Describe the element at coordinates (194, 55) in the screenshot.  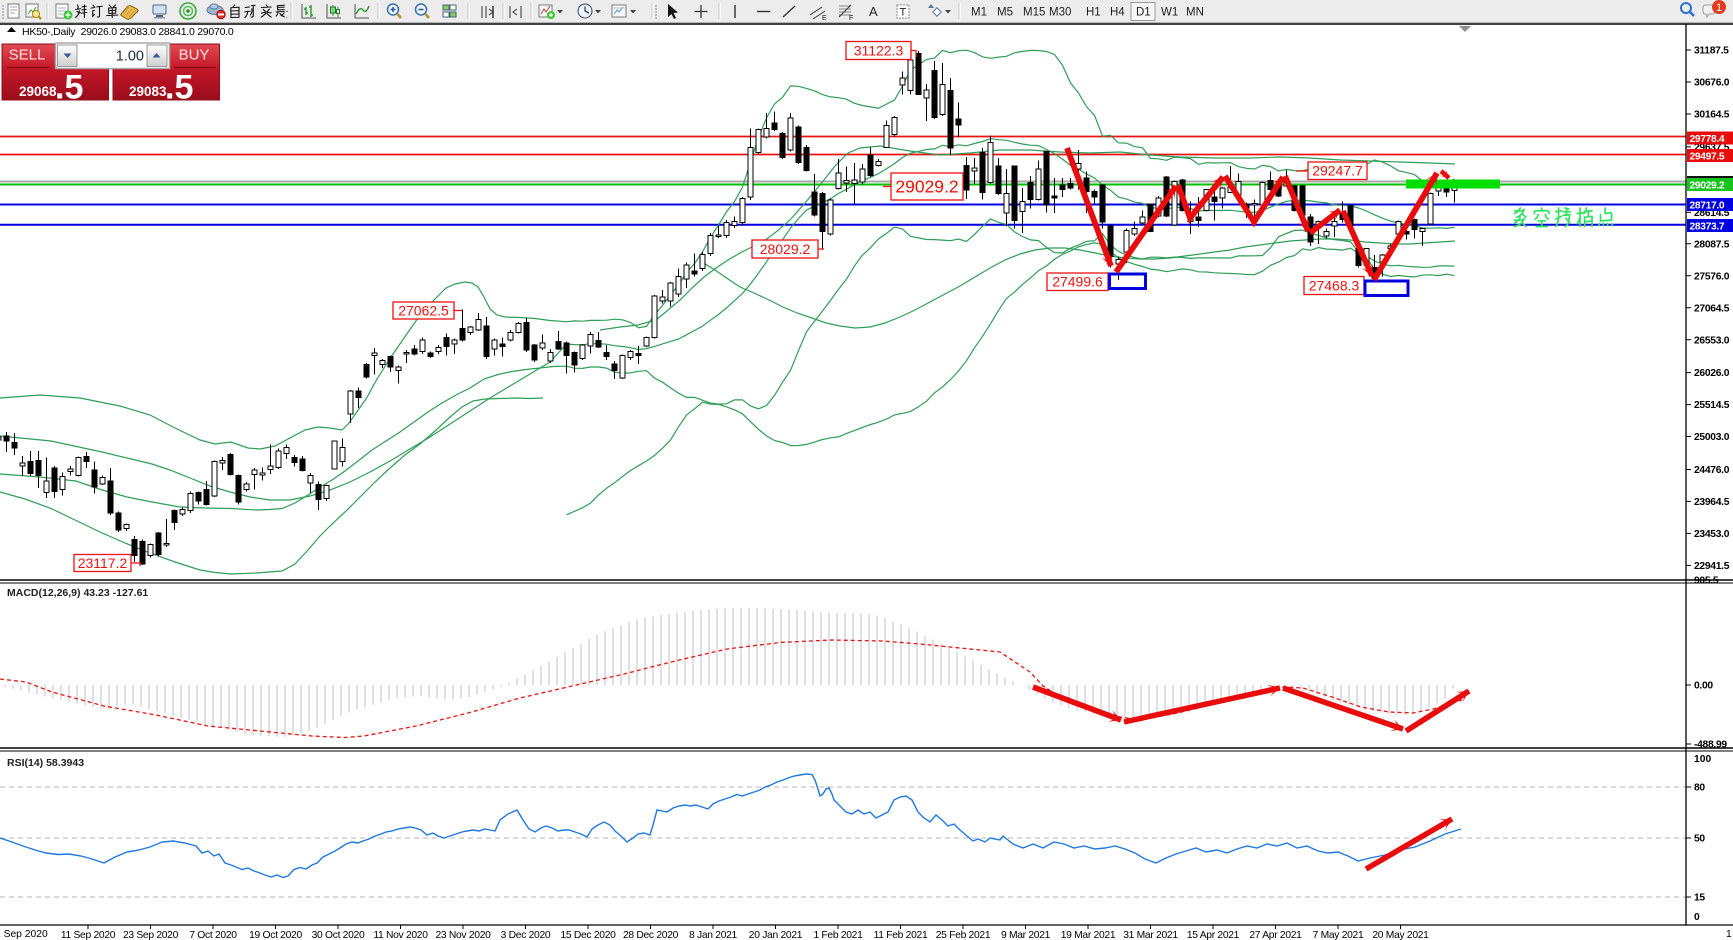
I see `svg-text: BUY` at that location.